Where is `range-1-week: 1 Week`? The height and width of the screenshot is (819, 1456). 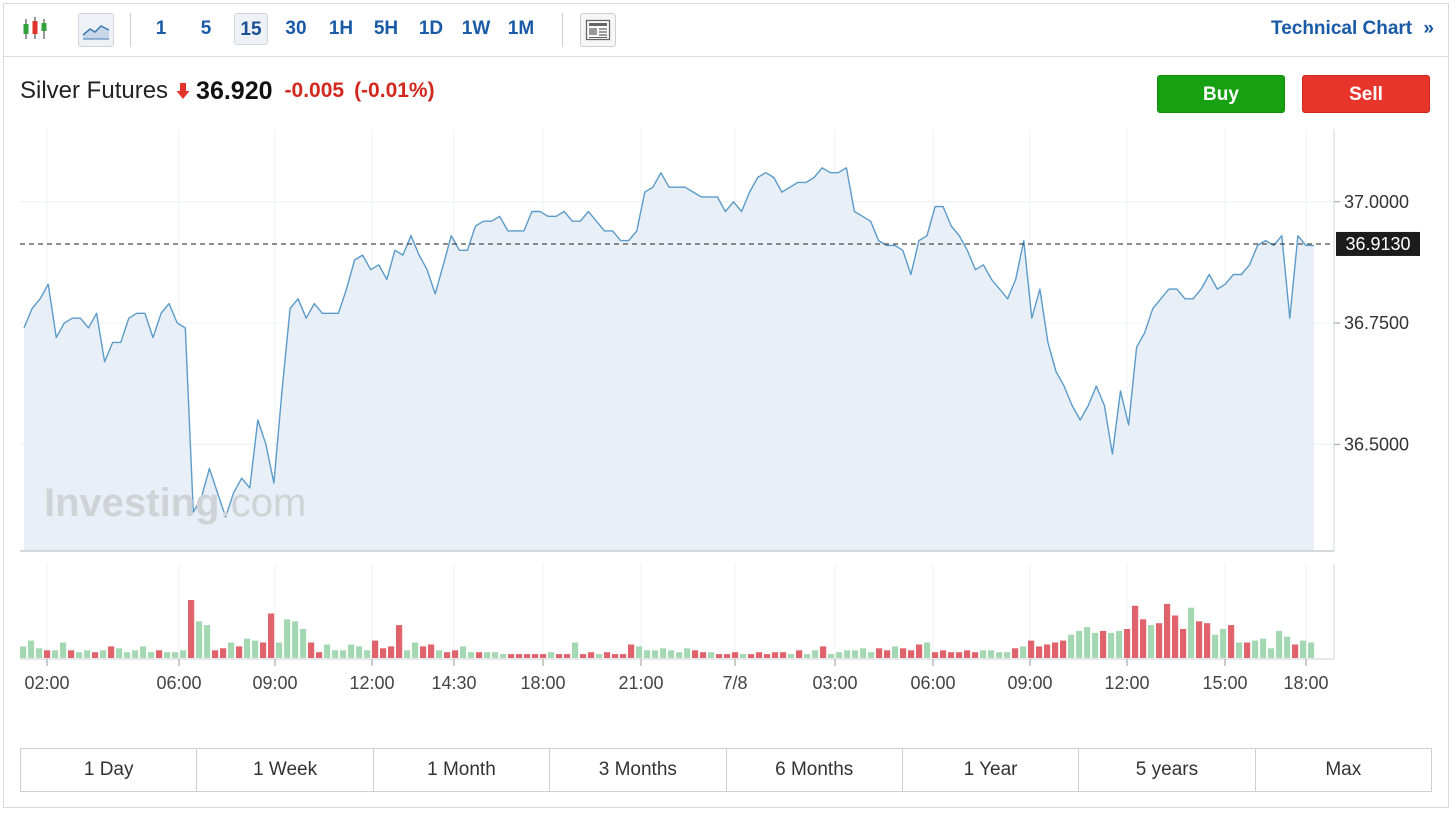 range-1-week: 1 Week is located at coordinates (285, 770).